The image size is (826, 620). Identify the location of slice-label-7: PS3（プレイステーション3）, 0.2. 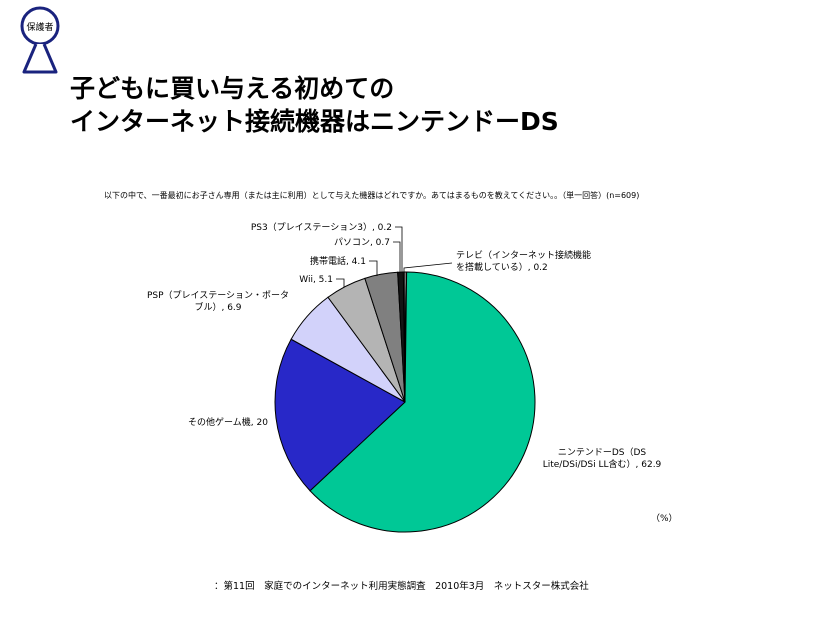
(321, 227).